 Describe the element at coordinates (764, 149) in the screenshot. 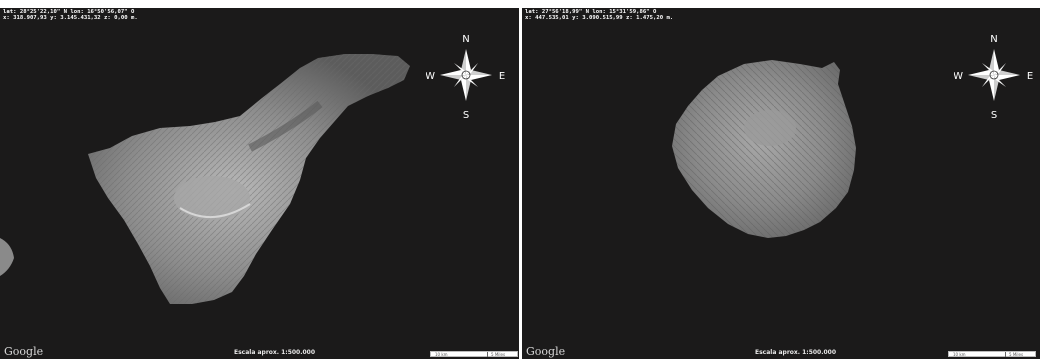

I see `island-gran-canaria` at that location.